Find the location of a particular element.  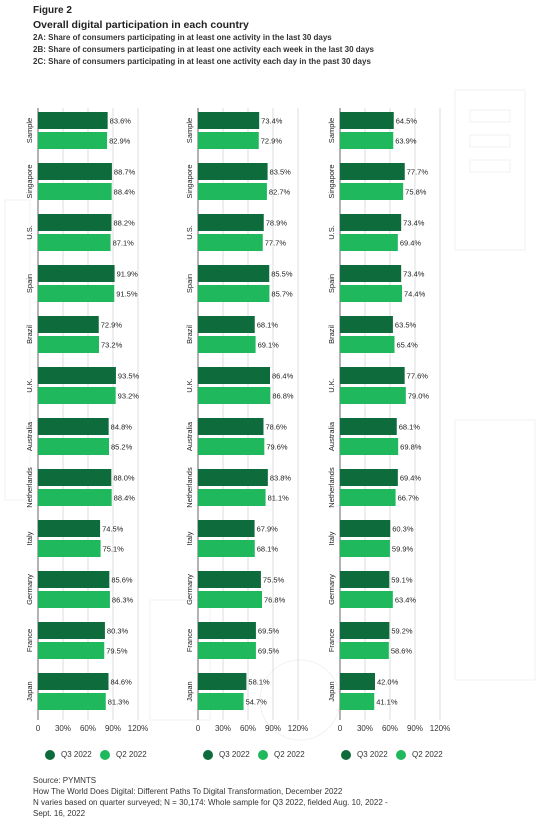

data-label: 85.2% is located at coordinates (122, 447).